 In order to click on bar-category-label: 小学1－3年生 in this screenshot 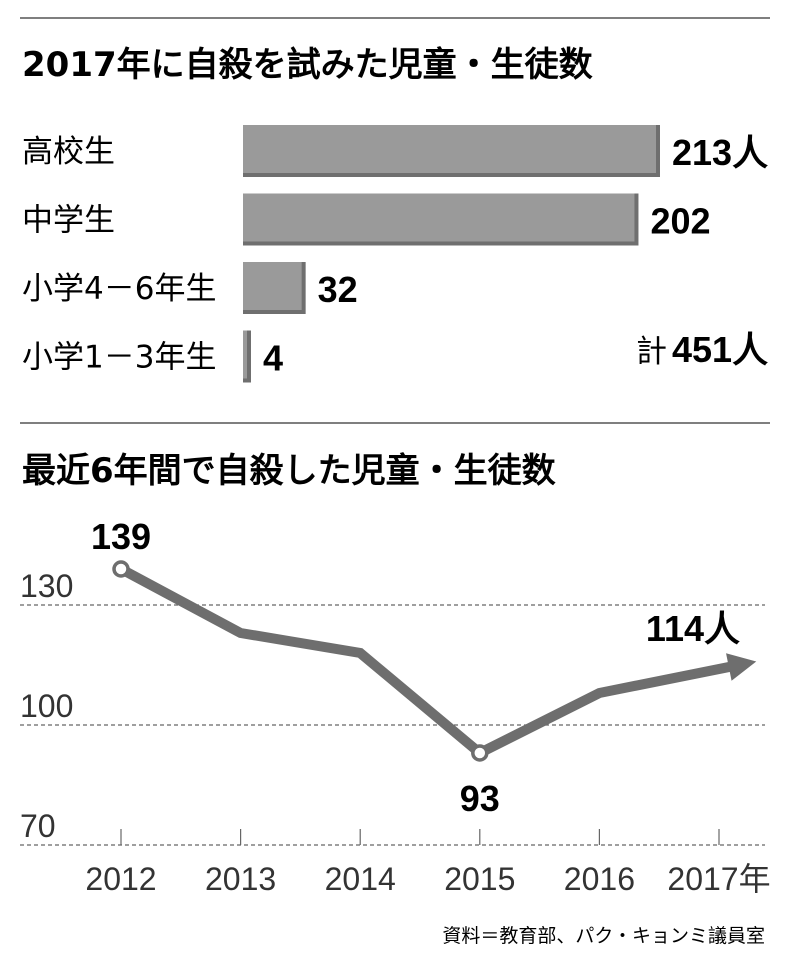, I will do `click(119, 358)`.